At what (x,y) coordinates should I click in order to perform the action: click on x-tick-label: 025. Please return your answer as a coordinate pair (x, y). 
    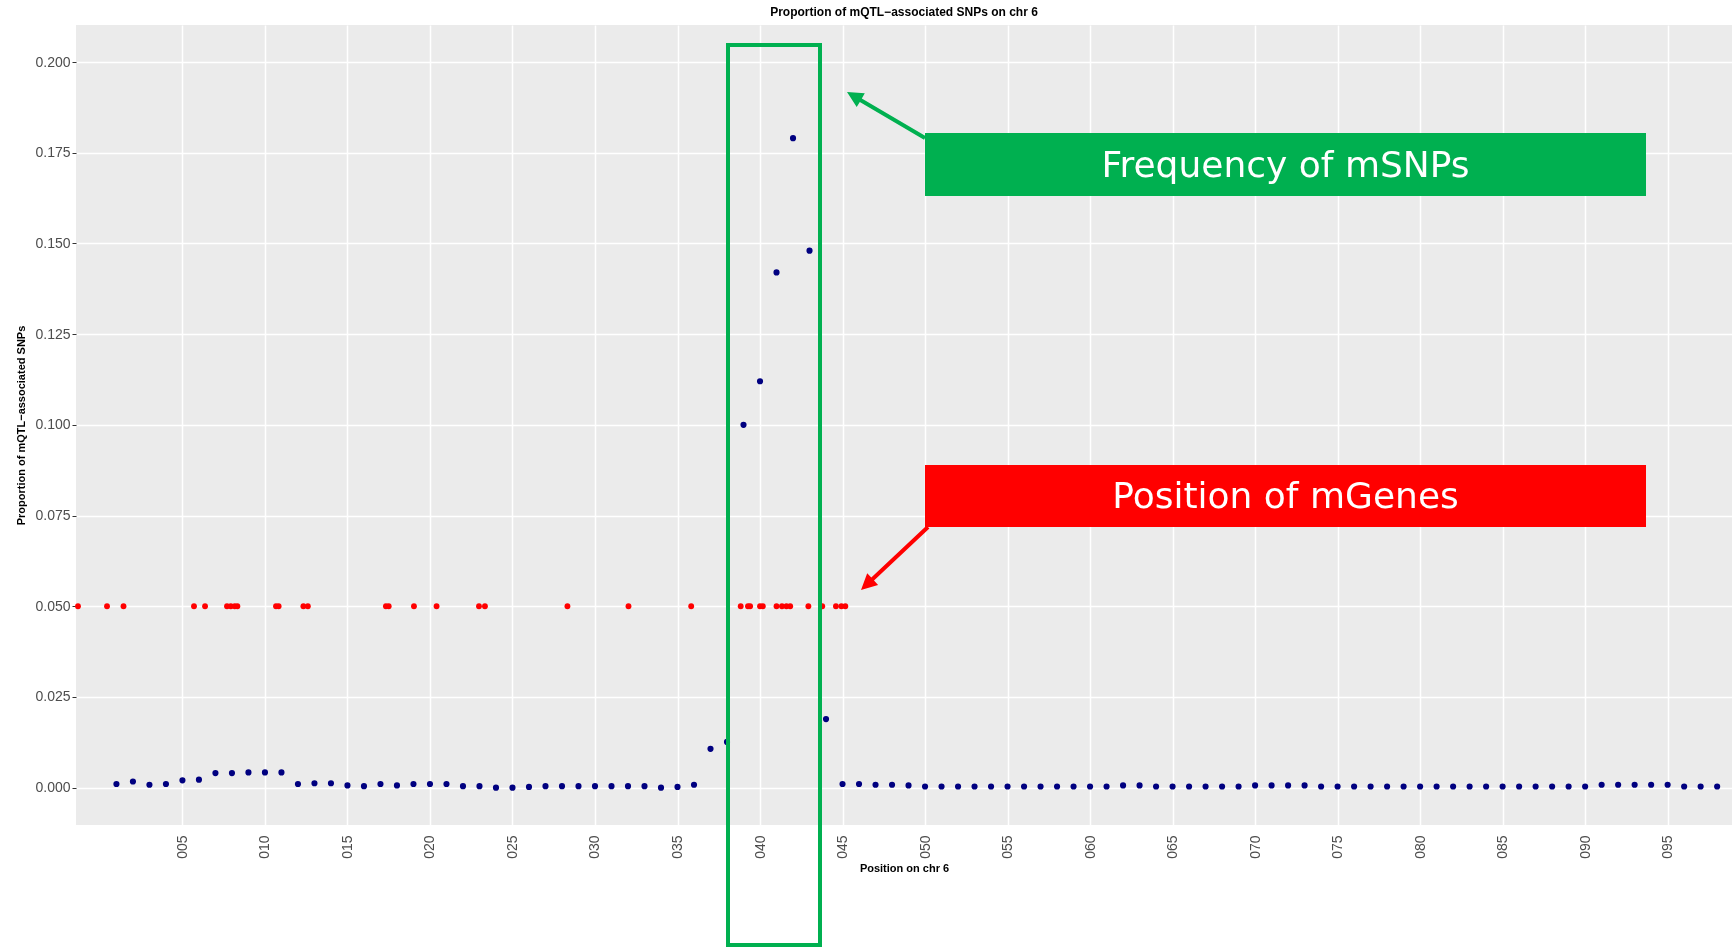
    Looking at the image, I should click on (511, 847).